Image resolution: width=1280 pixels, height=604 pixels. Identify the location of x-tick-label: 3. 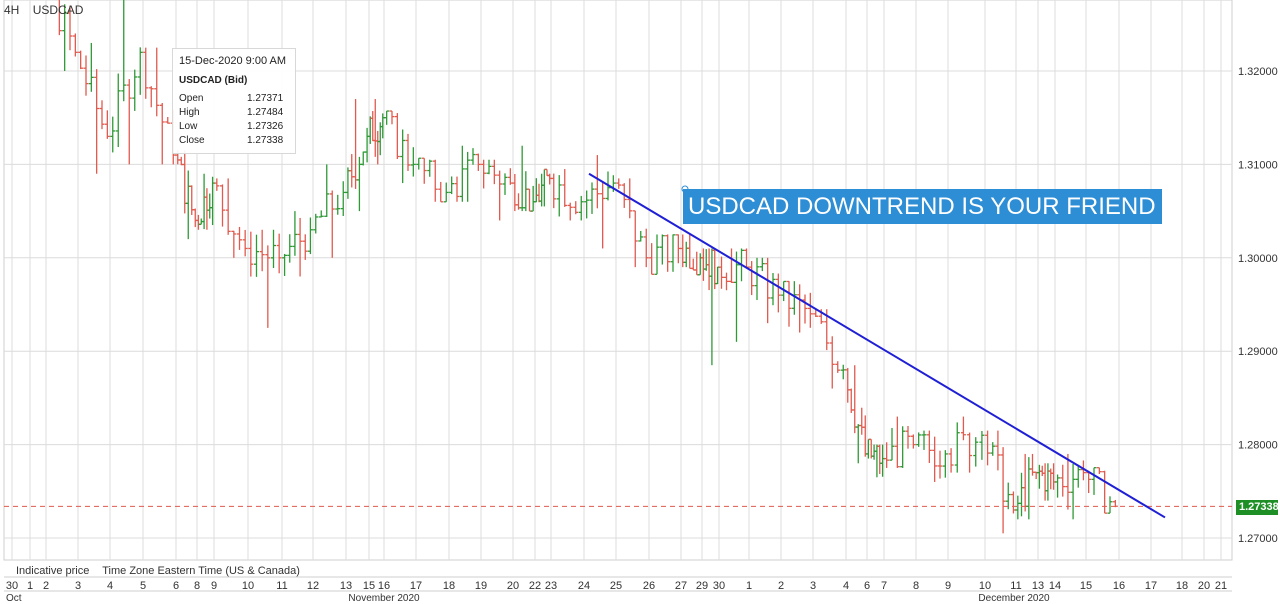
(813, 586).